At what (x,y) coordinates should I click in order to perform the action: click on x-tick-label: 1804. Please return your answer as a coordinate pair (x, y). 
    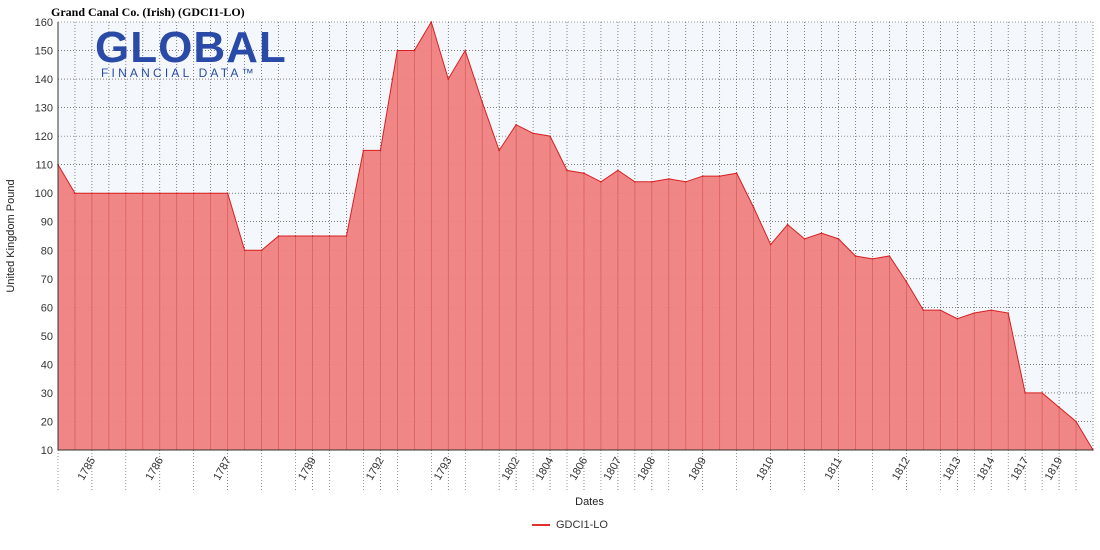
    Looking at the image, I should click on (545, 468).